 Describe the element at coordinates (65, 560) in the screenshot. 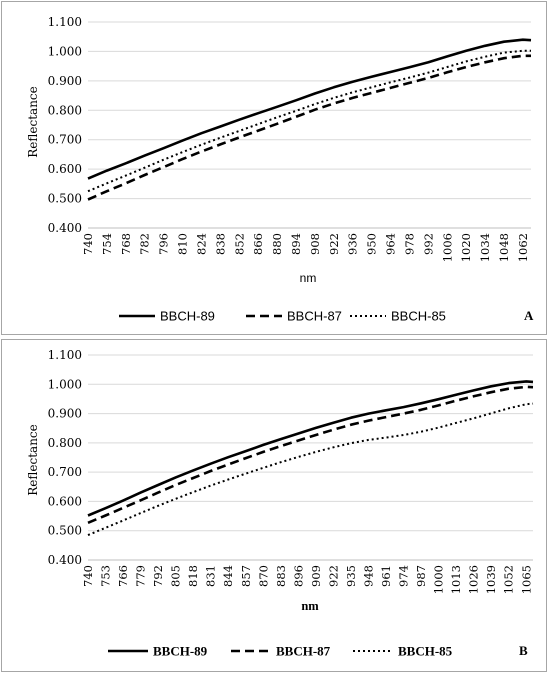

I see `chart-b-y-tick-label: 0.400` at that location.